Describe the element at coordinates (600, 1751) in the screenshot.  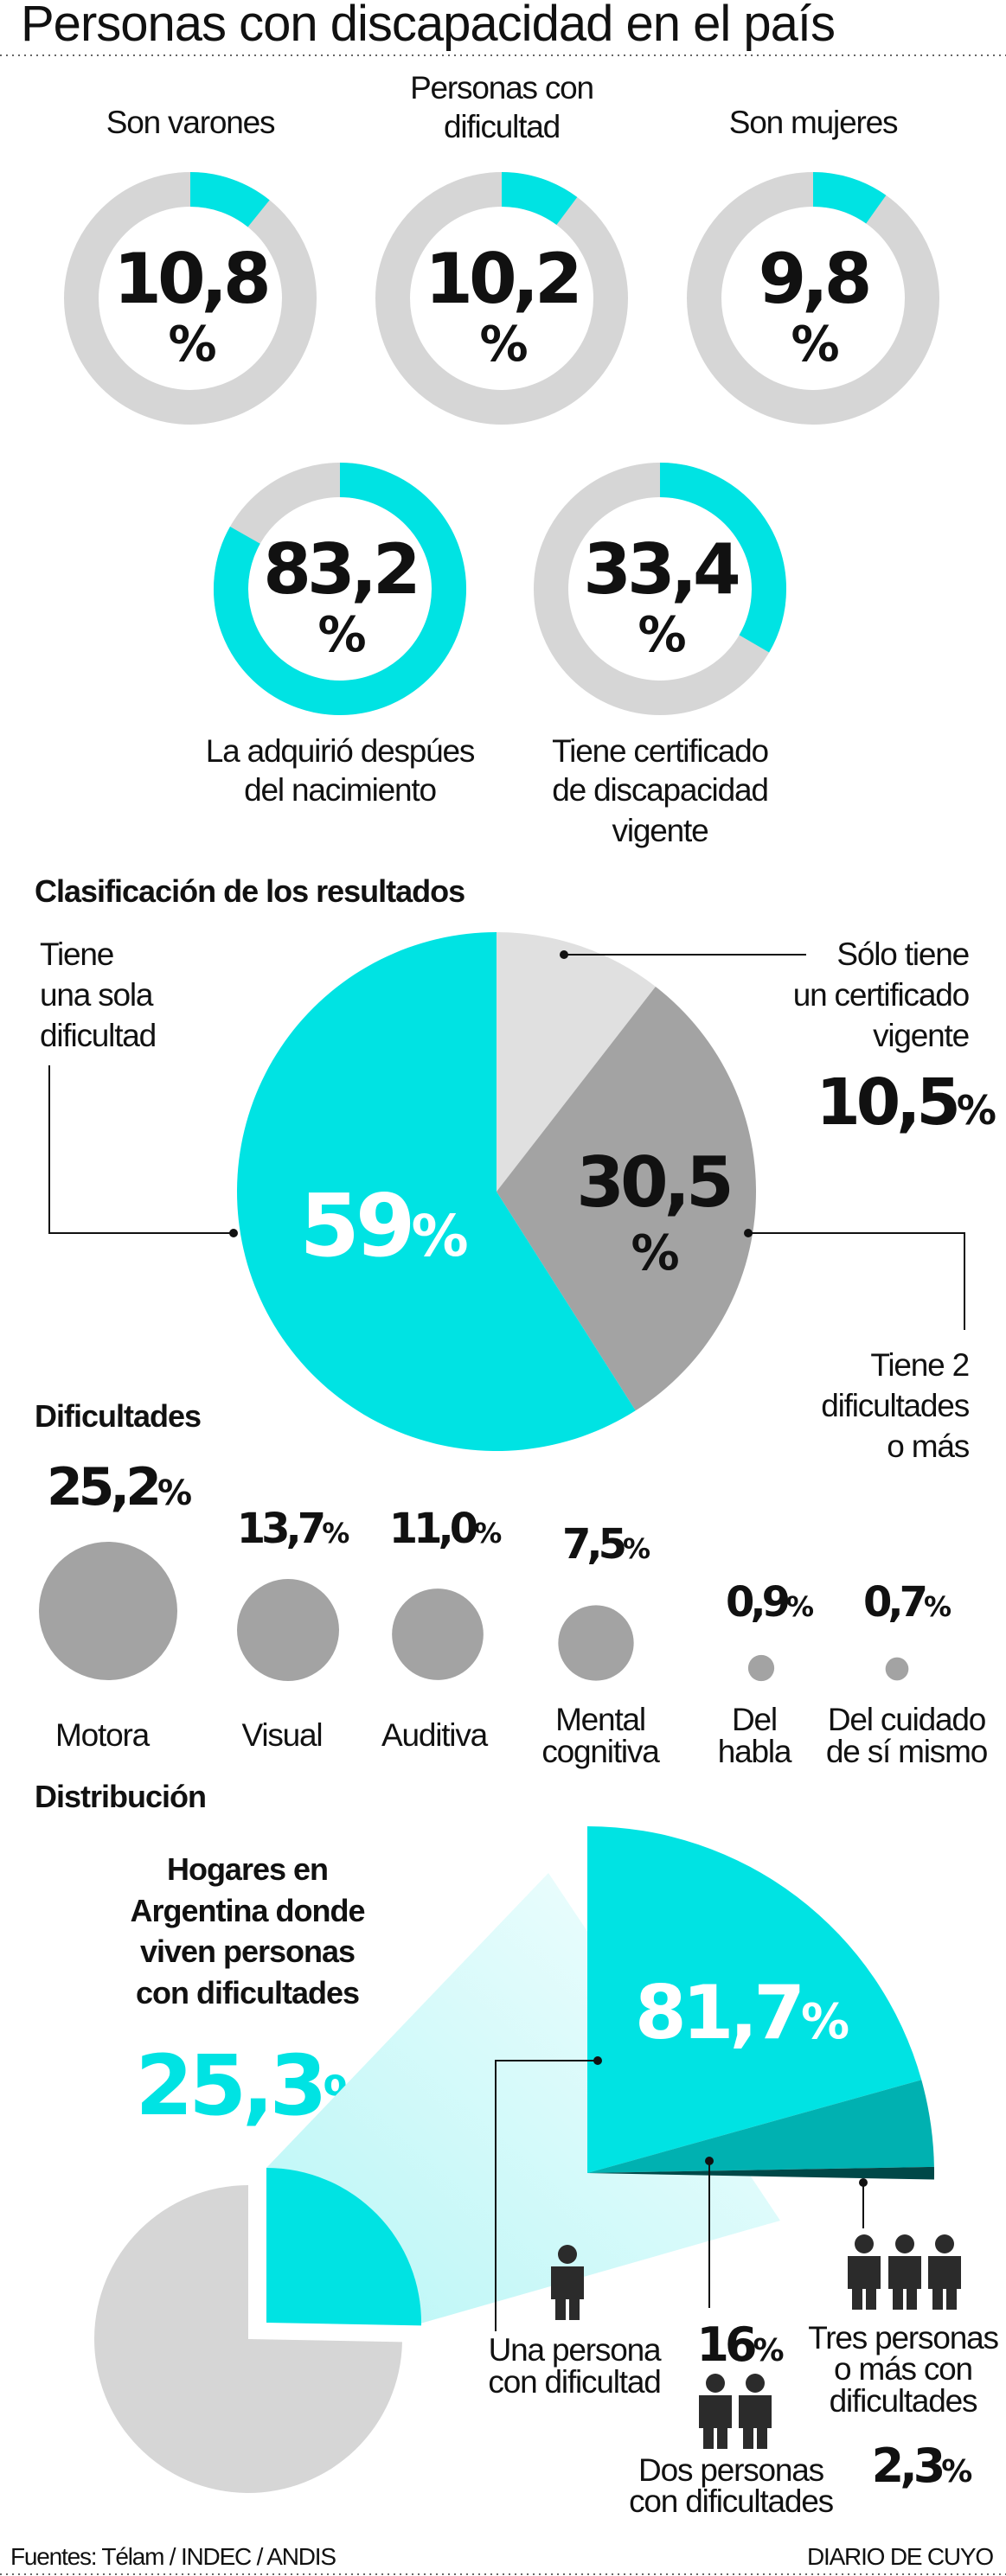
I see `label-line: cognitiva` at that location.